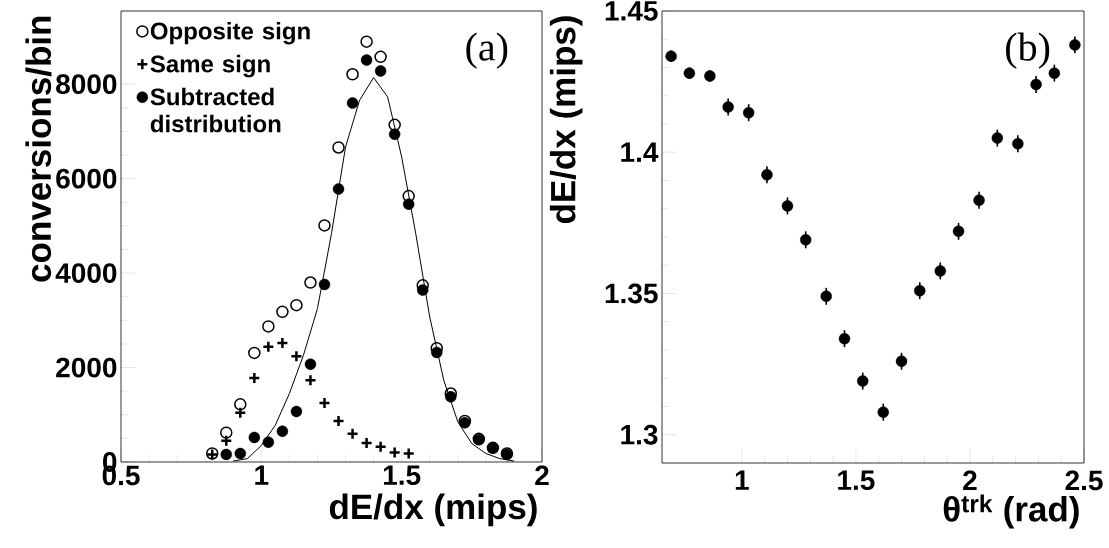  Describe the element at coordinates (640, 152) in the screenshot. I see `y-tick-label: 1.4` at that location.